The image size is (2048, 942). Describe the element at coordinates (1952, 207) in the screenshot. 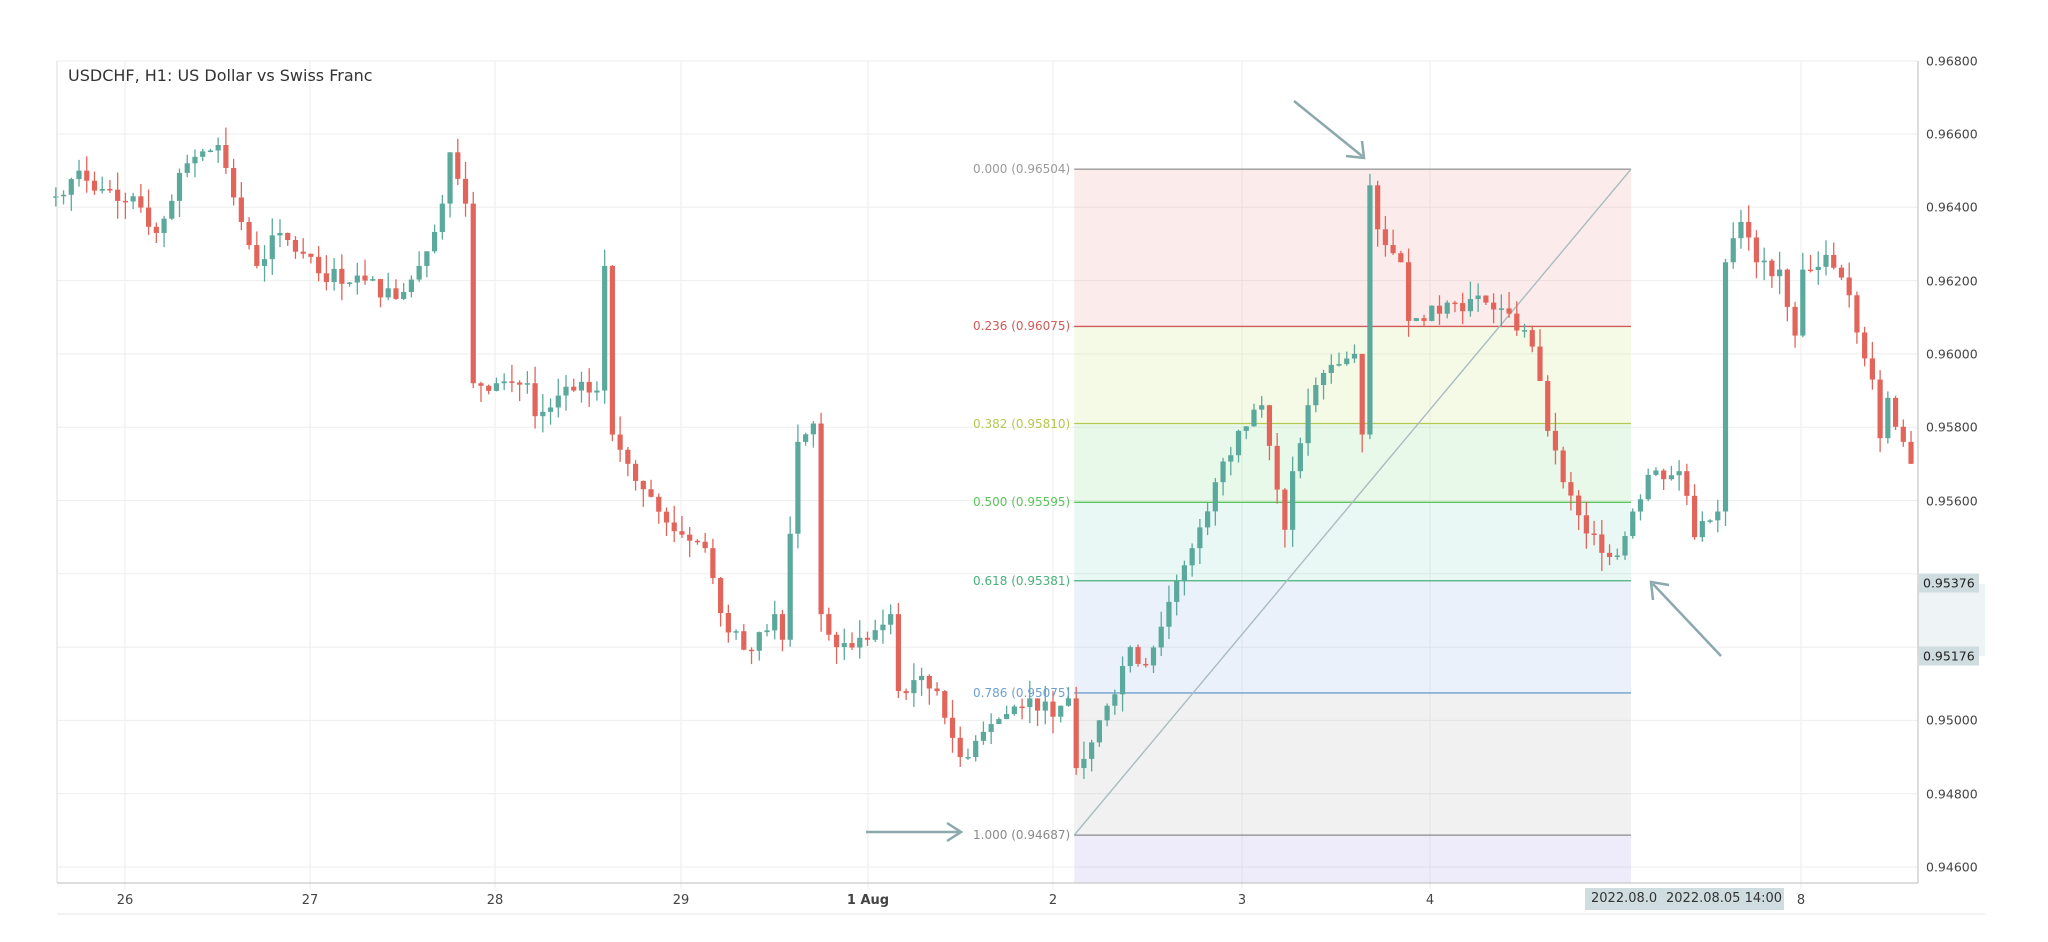

I see `price-tick-label: 0.96400` at that location.